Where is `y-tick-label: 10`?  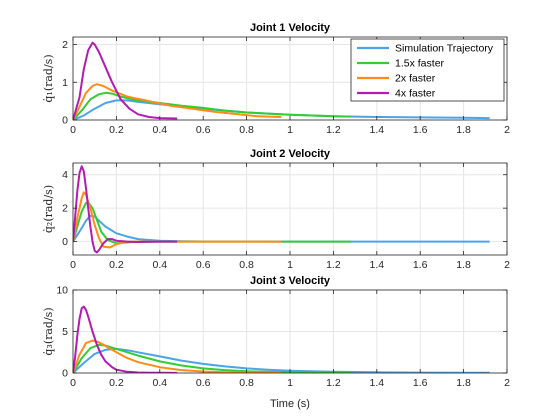 y-tick-label: 10 is located at coordinates (62, 291).